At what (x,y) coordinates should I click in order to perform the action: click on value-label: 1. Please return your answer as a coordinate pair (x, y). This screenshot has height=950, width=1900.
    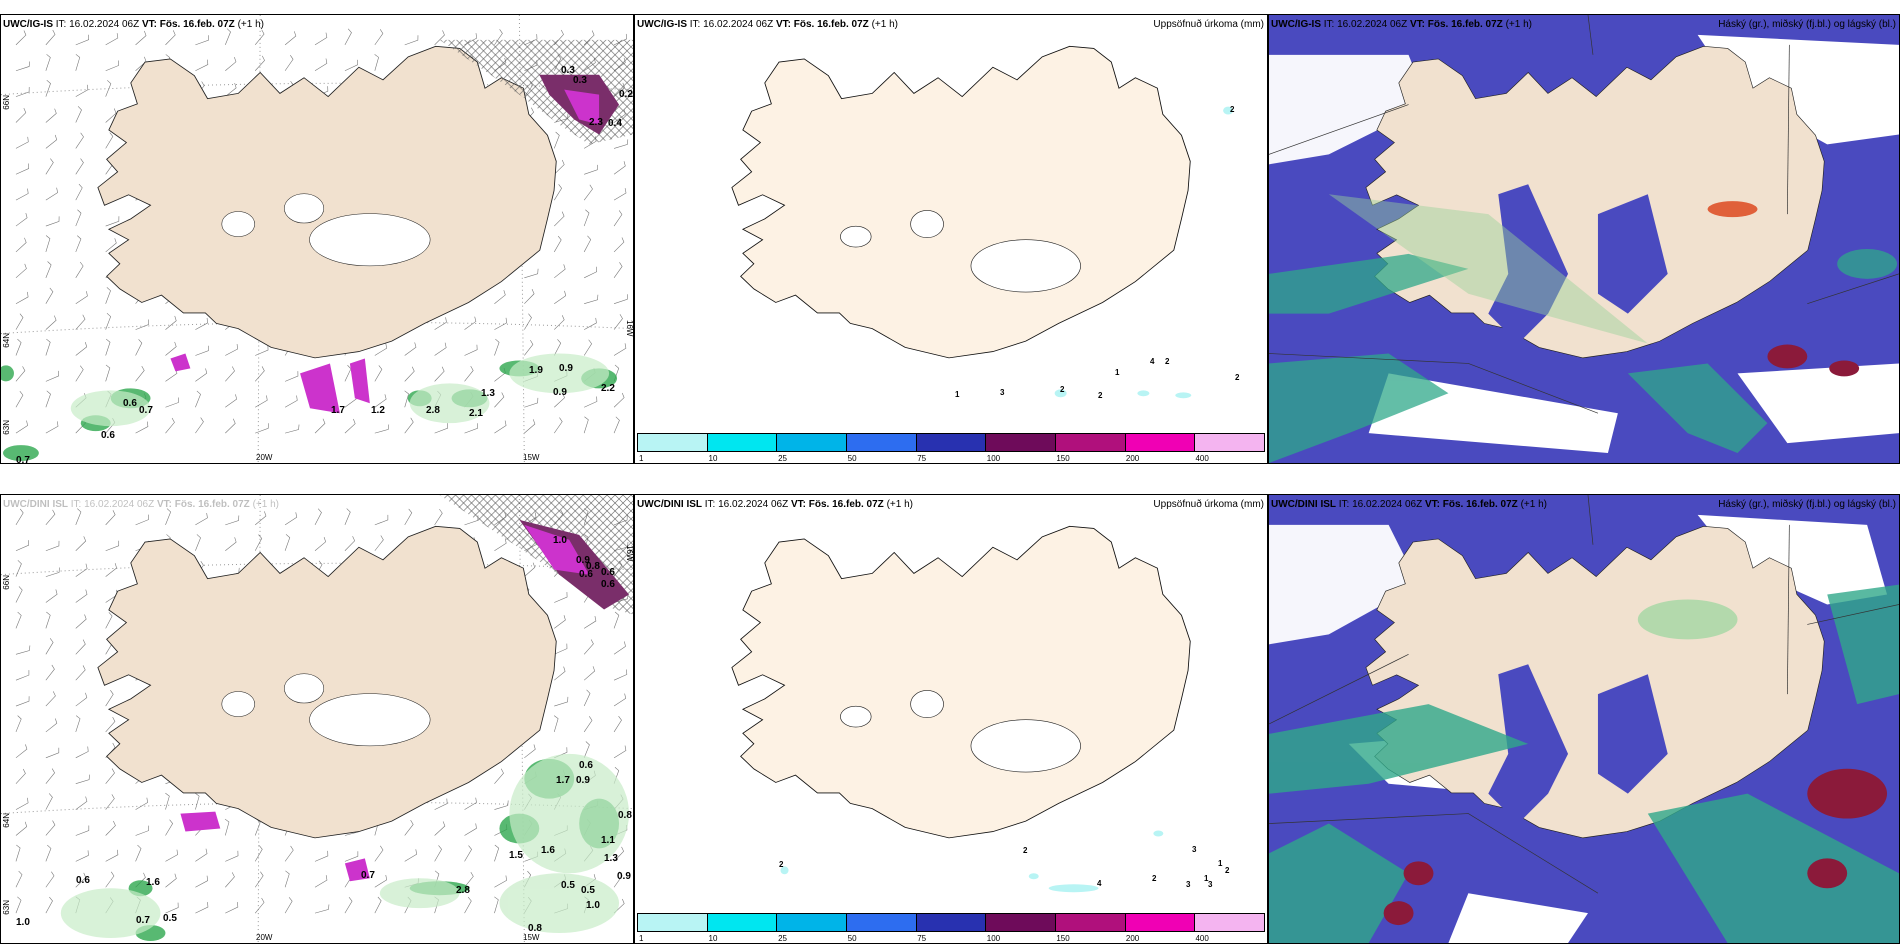
    Looking at the image, I should click on (1220, 863).